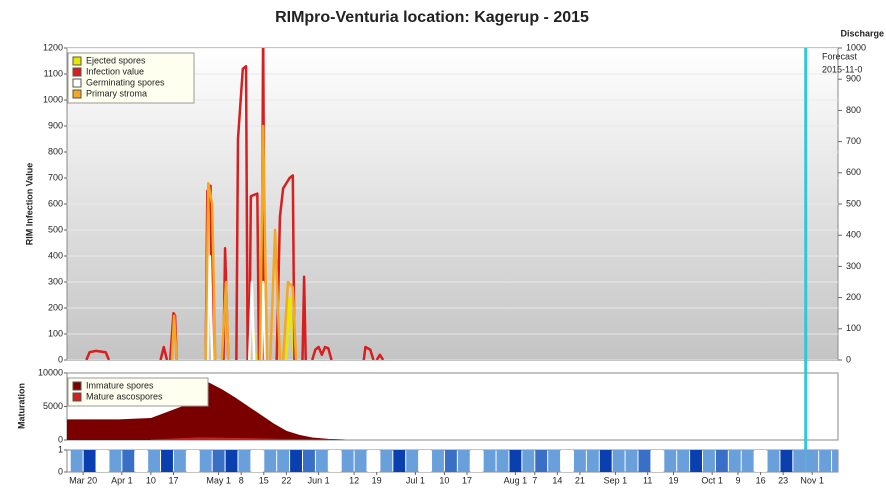  What do you see at coordinates (264, 480) in the screenshot?
I see `x-tick-label: 15` at bounding box center [264, 480].